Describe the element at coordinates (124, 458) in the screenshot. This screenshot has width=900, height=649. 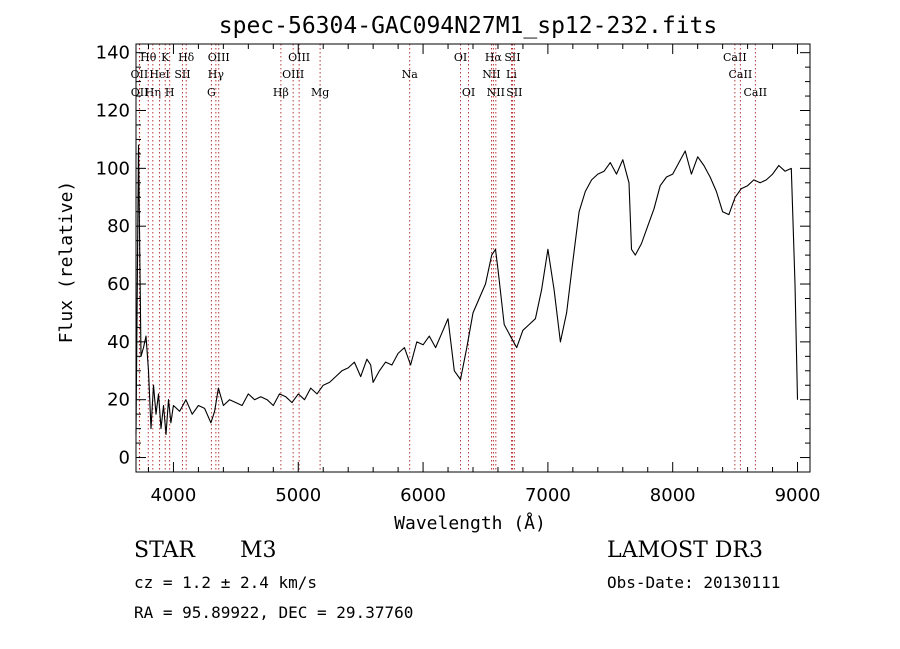
I see `y-tick-label: 0` at that location.